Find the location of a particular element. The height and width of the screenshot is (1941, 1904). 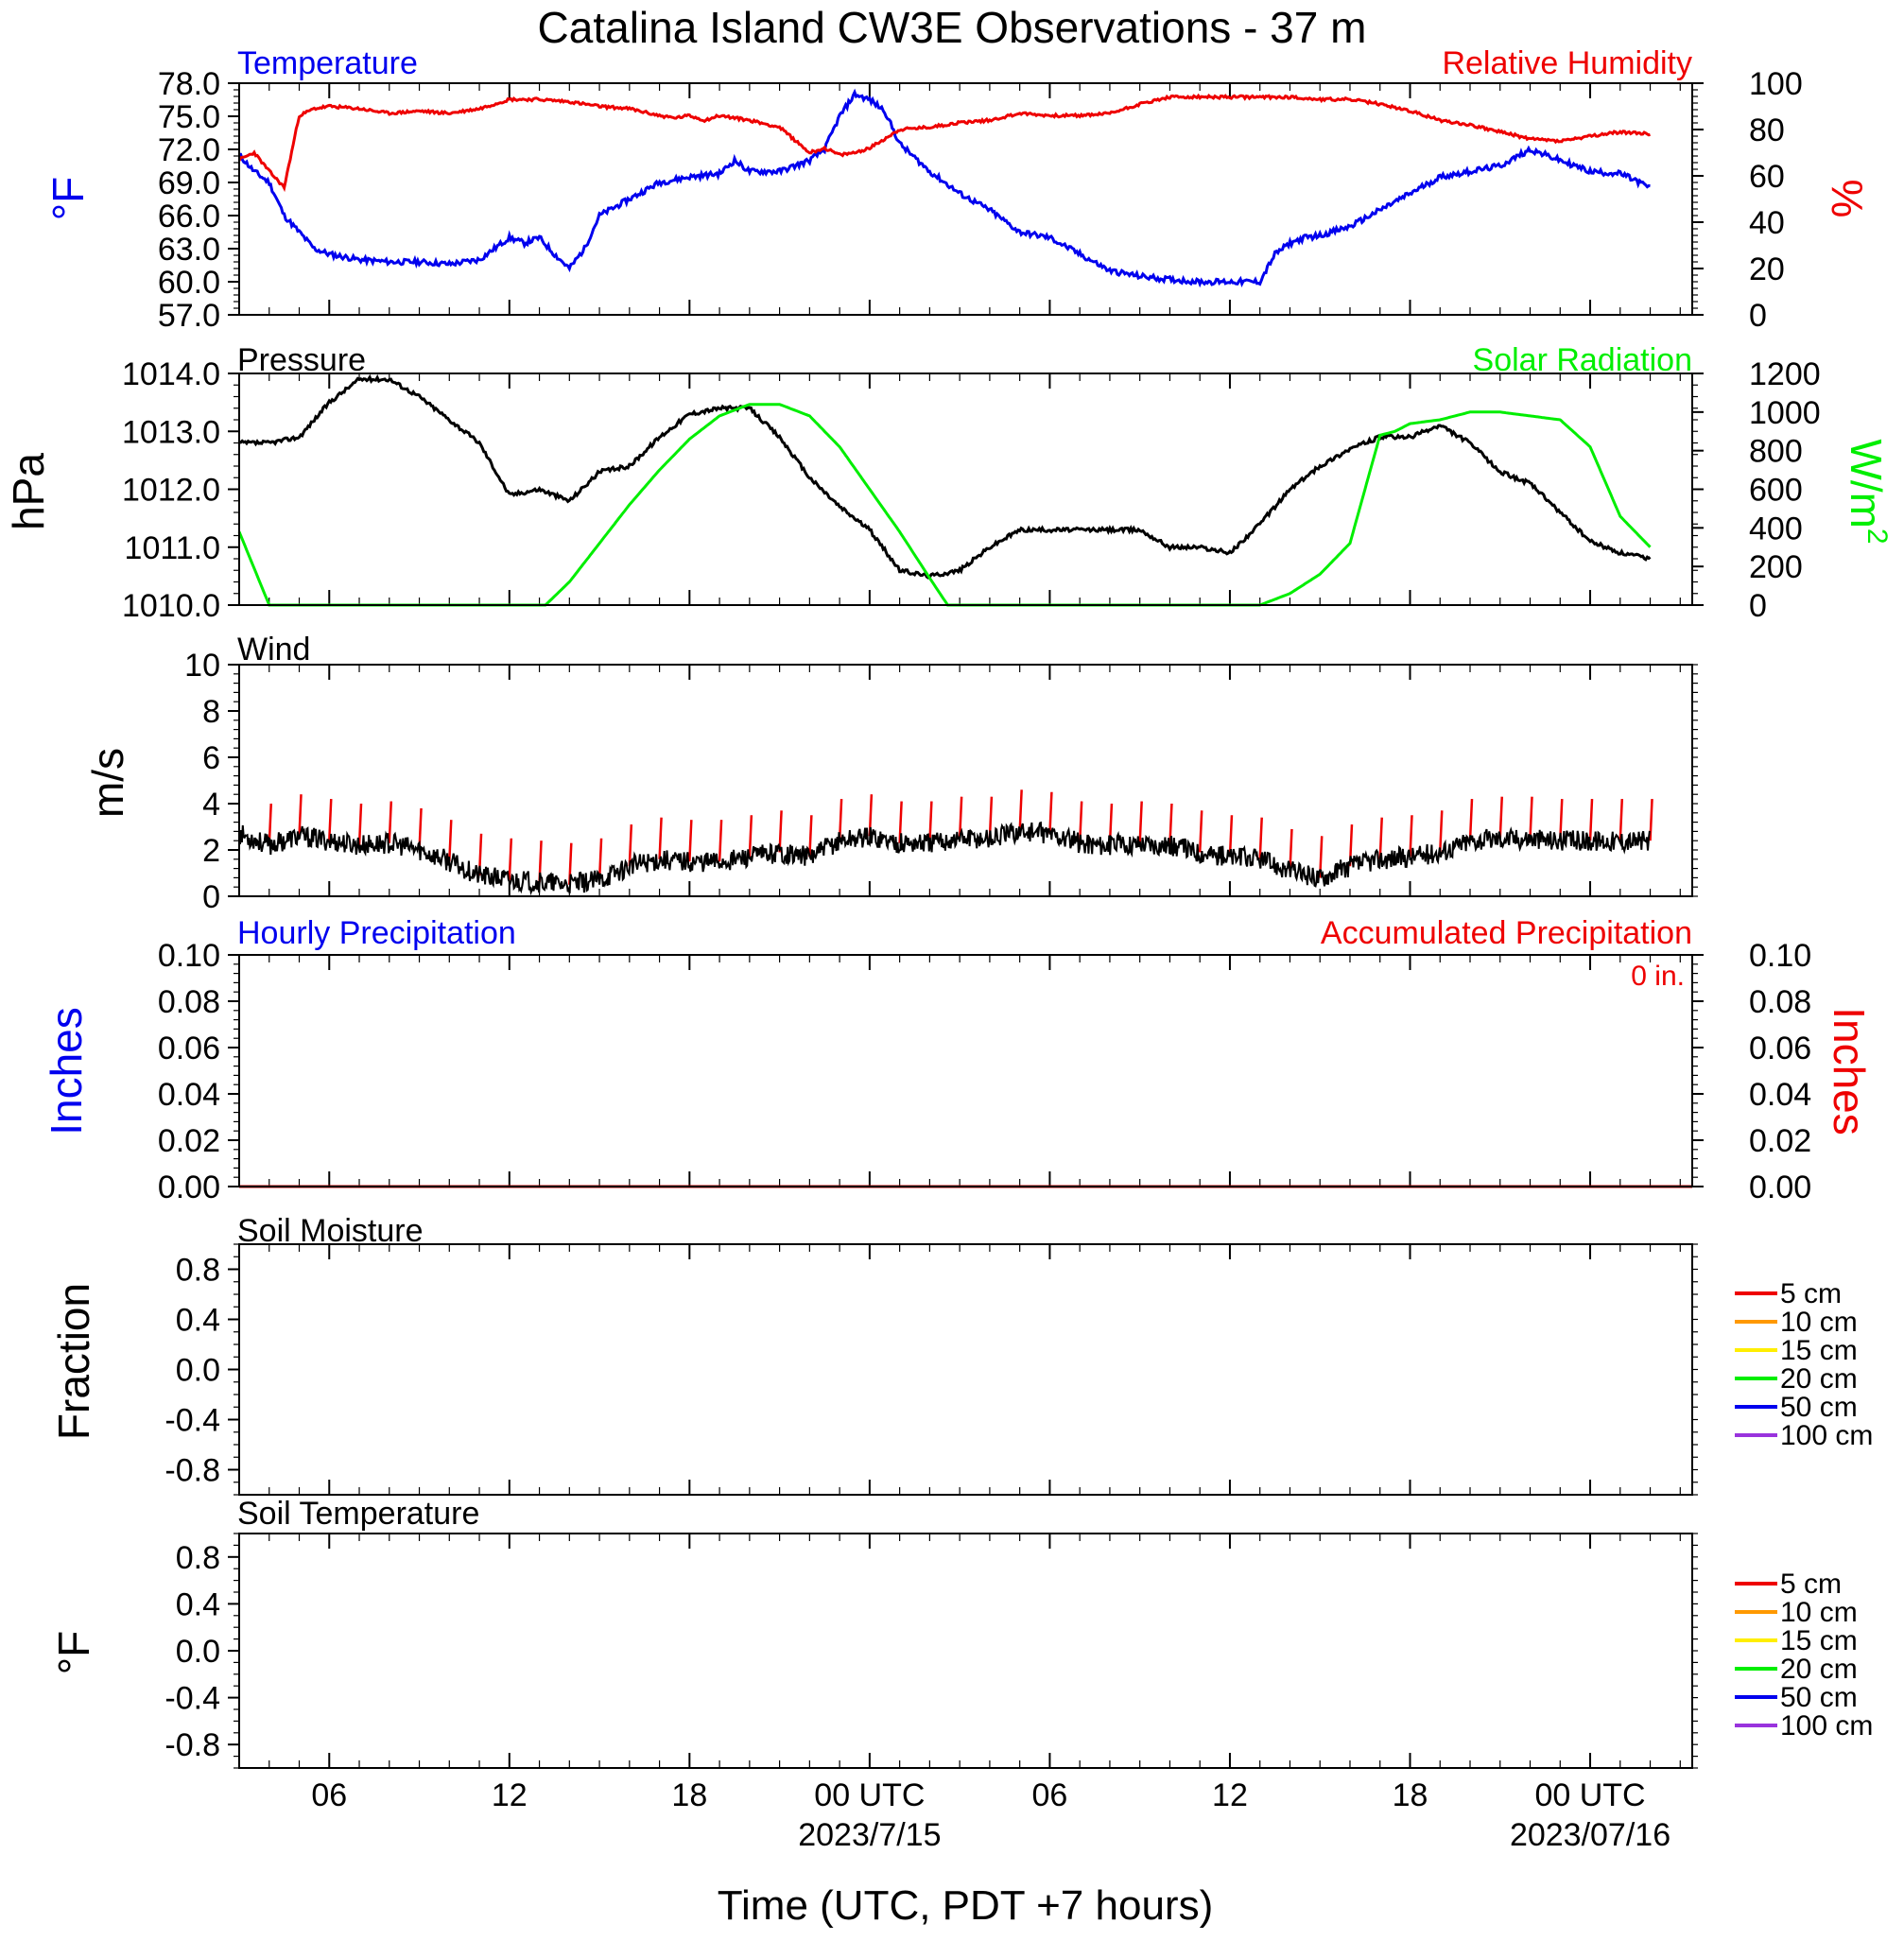

pressure-ylabel: hPa is located at coordinates (28, 491).